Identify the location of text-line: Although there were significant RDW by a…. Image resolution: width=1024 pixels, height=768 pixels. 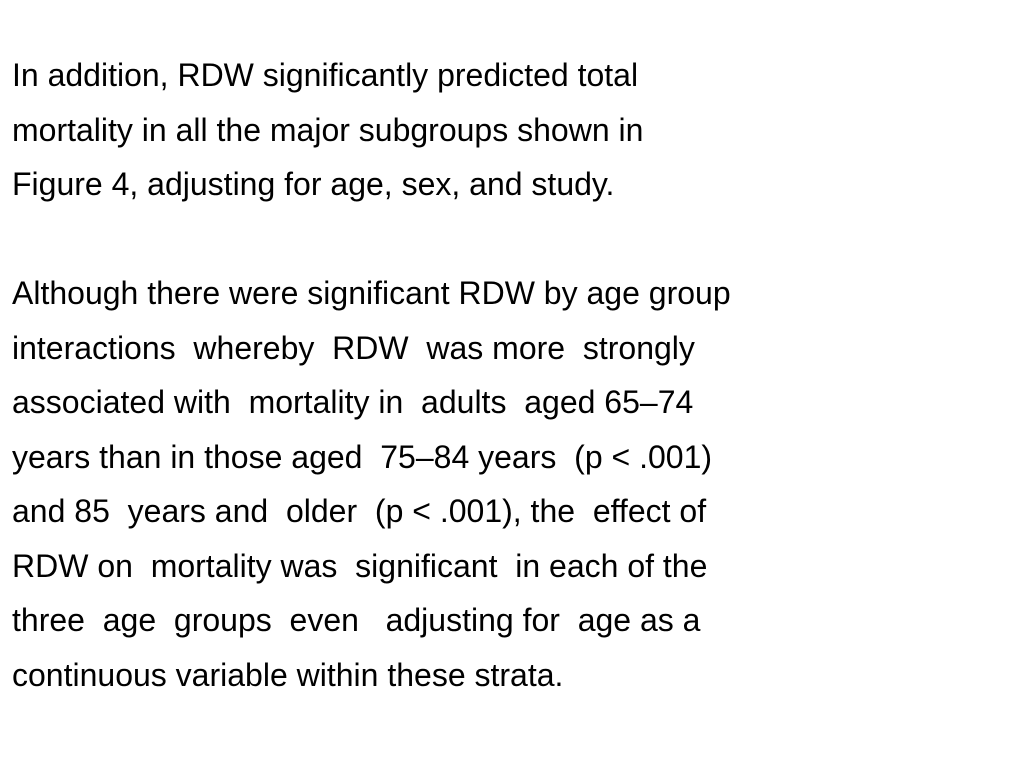
(371, 293).